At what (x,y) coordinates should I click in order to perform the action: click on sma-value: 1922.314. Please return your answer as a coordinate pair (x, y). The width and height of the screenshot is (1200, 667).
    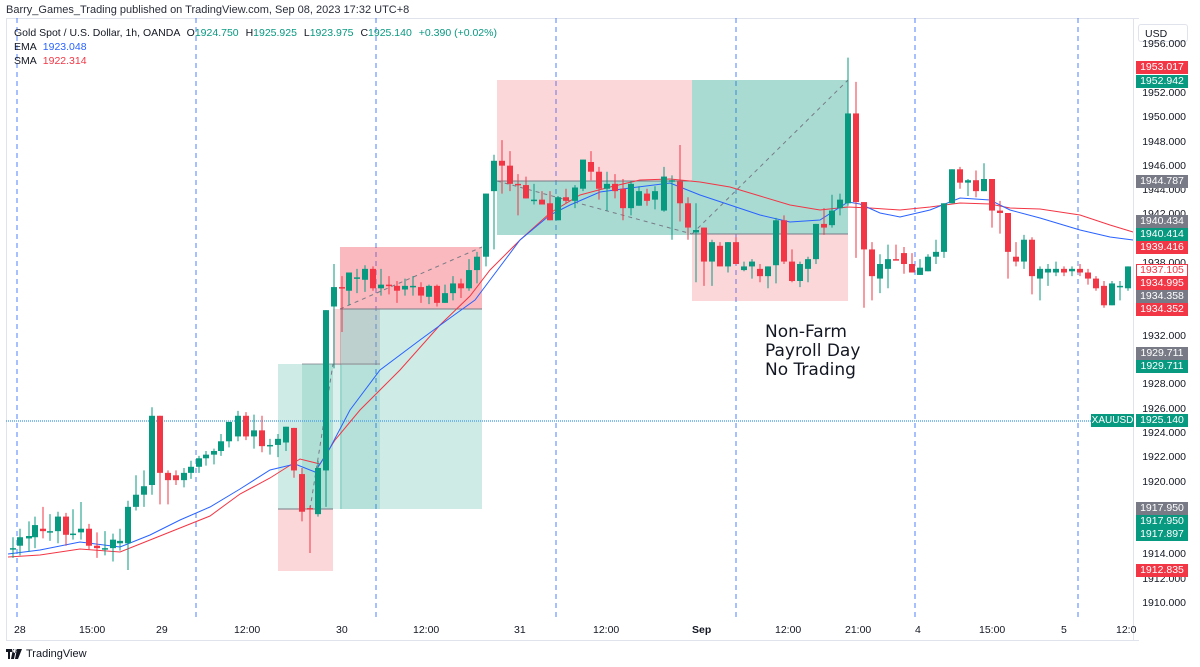
    Looking at the image, I should click on (64, 61).